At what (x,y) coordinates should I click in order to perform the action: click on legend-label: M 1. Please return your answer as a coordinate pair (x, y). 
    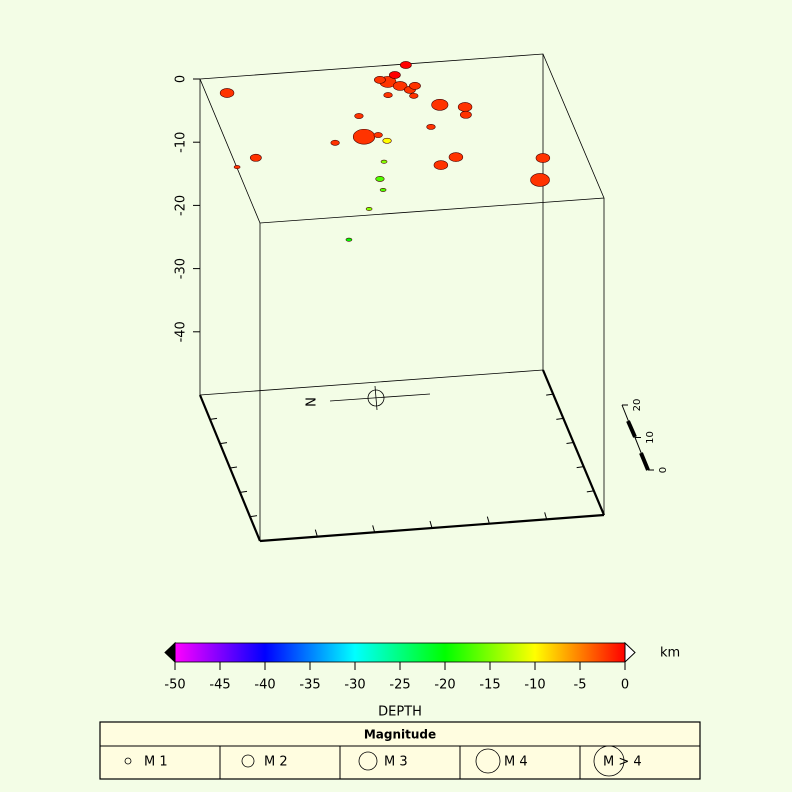
    Looking at the image, I should click on (156, 762).